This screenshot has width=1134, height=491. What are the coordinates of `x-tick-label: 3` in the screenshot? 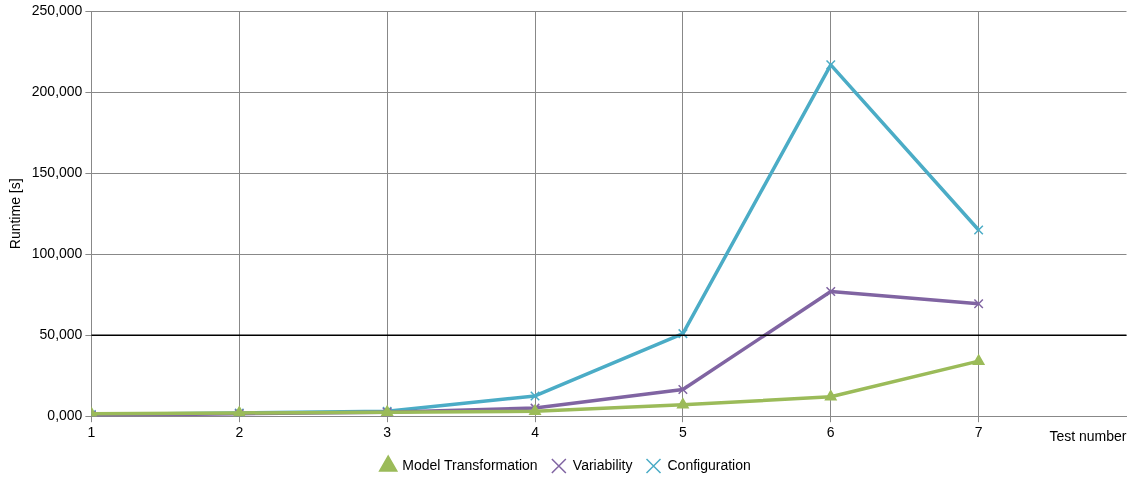 It's located at (387, 432).